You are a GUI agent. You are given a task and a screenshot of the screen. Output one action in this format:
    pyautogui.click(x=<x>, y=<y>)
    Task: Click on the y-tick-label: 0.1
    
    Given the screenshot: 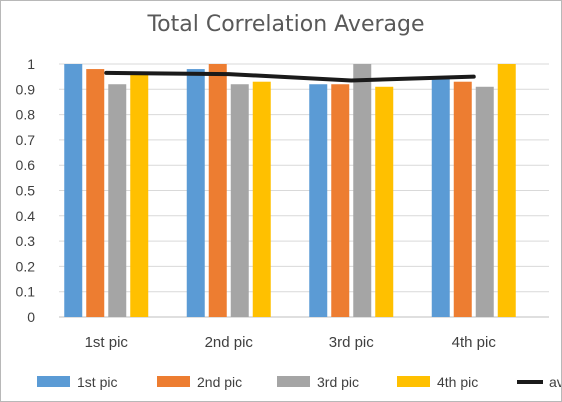 What is the action you would take?
    pyautogui.click(x=26, y=292)
    